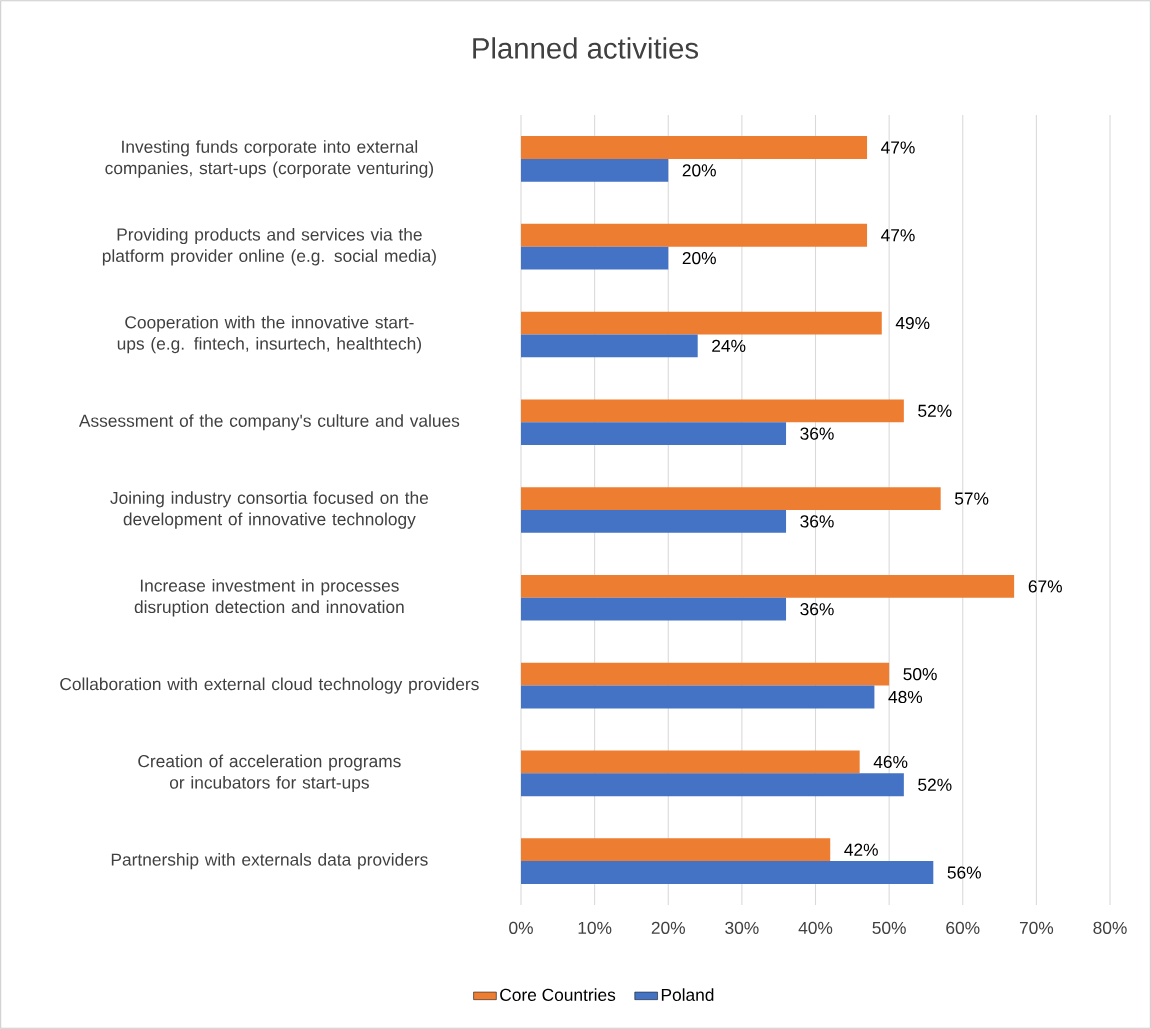 The height and width of the screenshot is (1029, 1151). What do you see at coordinates (905, 697) in the screenshot?
I see `data-label: 48%` at bounding box center [905, 697].